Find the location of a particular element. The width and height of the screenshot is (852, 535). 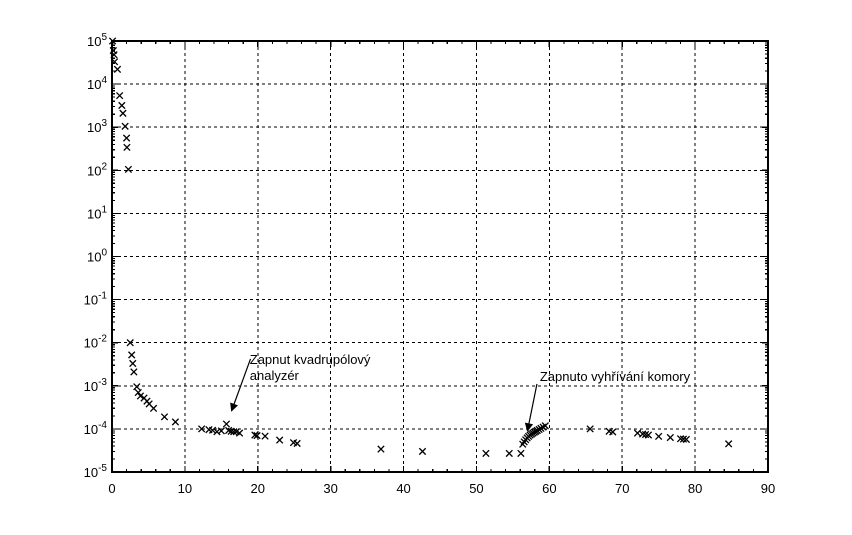

y-tick-exponent: -5 is located at coordinates (102, 468).